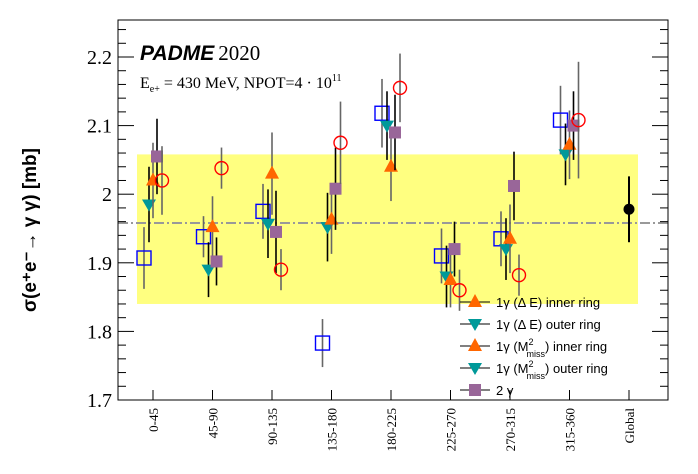  I want to click on legend-label-pre: 1γ (Δ E) outer ring, so click(548, 324).